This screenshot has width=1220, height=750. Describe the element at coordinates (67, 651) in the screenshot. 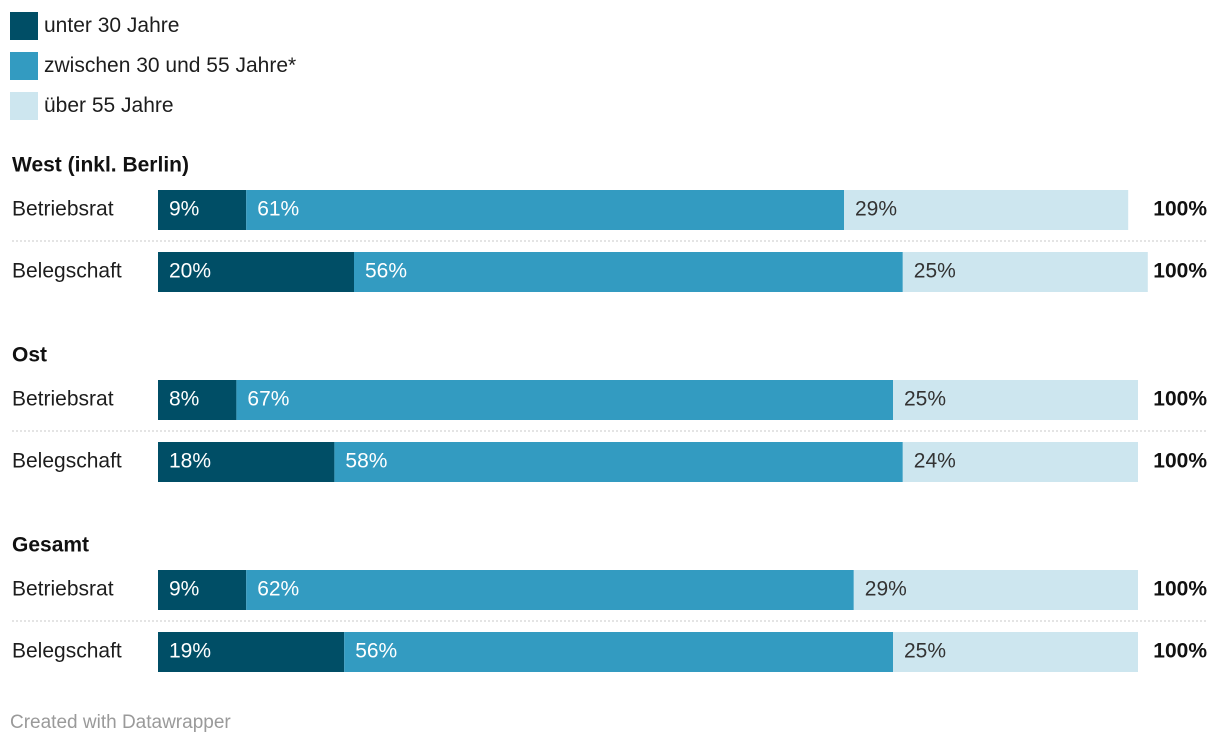

I see `group-3-row-2-label: Belegschaft` at that location.